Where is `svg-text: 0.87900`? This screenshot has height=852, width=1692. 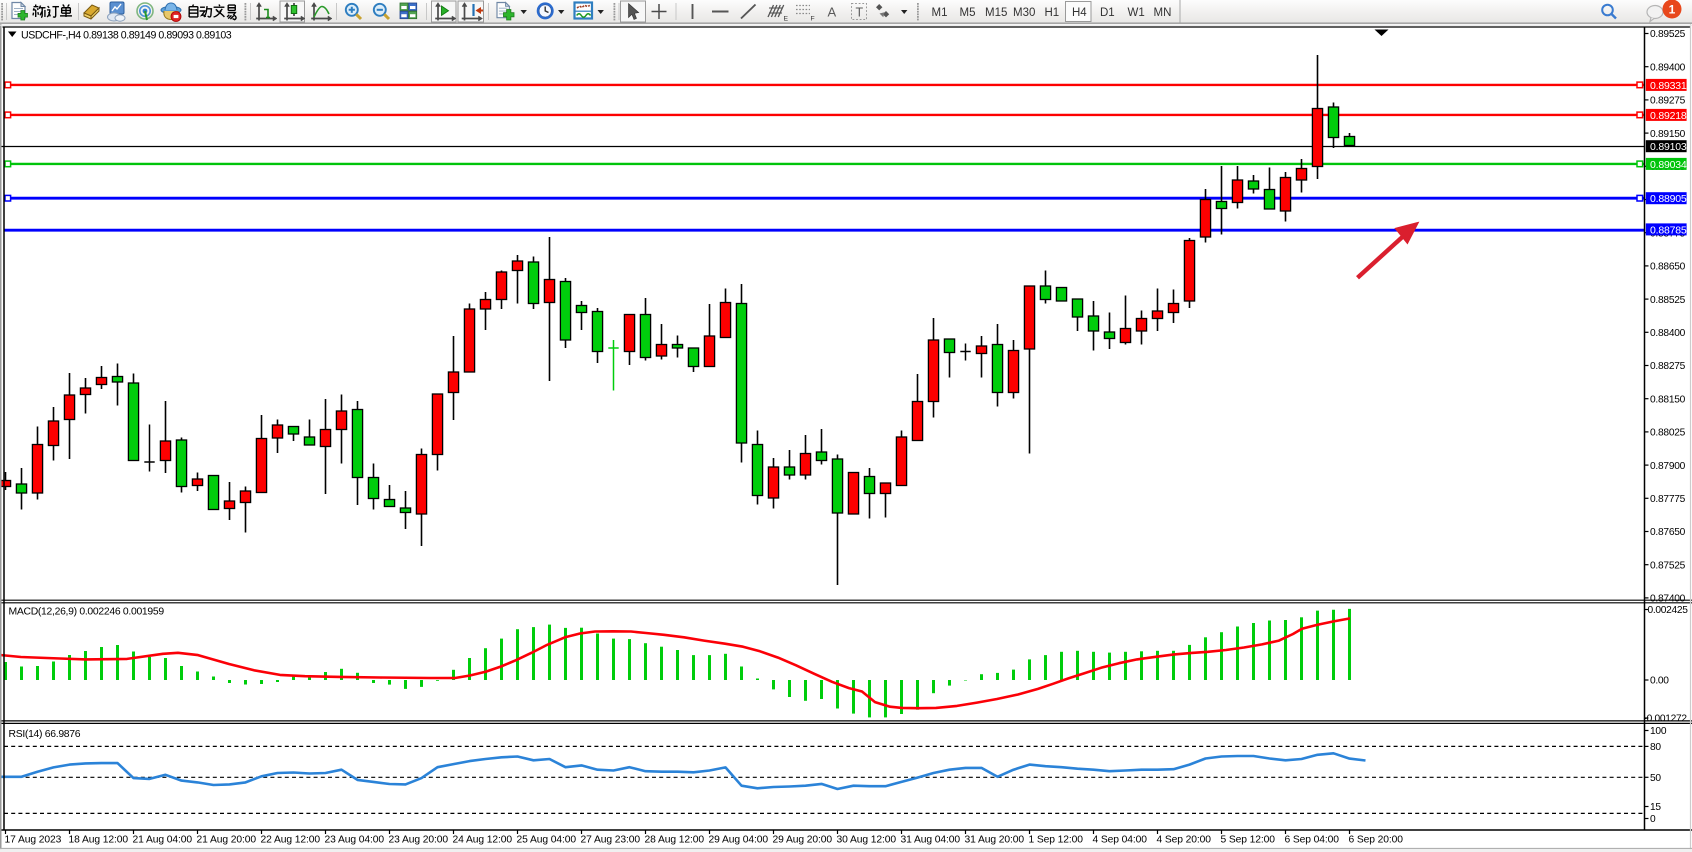 svg-text: 0.87900 is located at coordinates (1668, 466).